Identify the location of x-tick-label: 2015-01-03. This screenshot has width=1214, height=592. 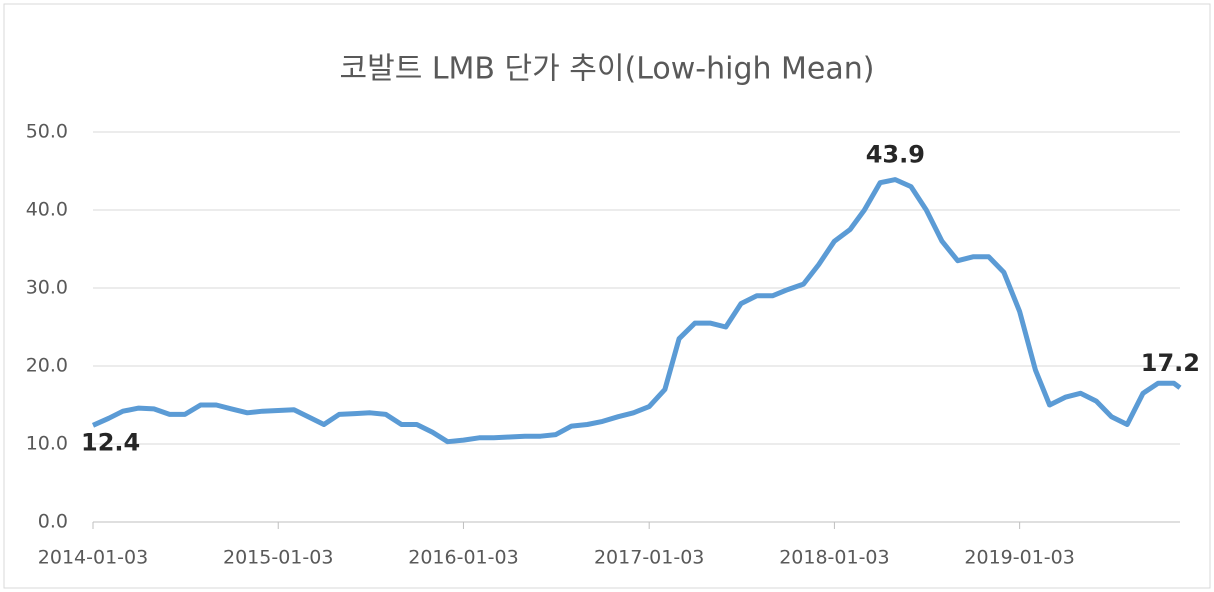
(278, 558).